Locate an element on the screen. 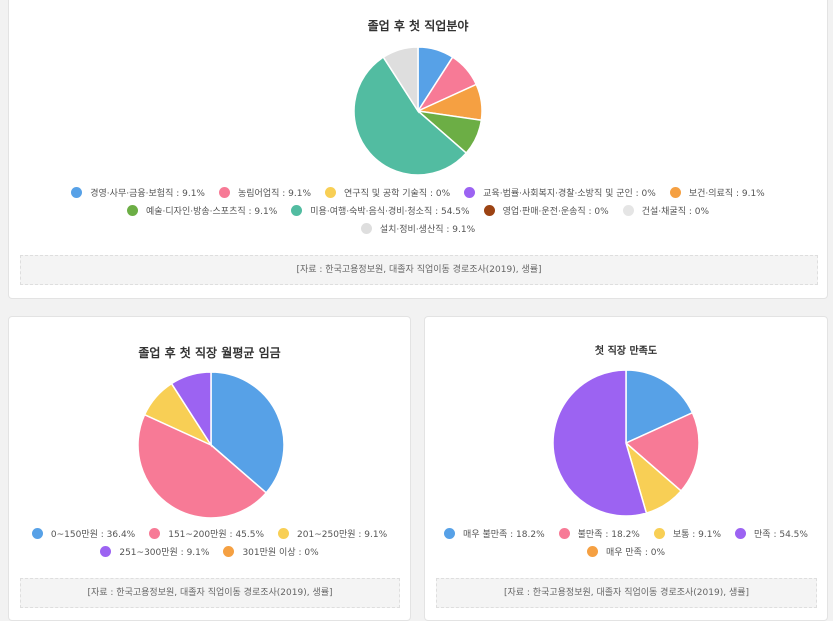 Image resolution: width=833 pixels, height=621 pixels. legend-label: 201~250만원 : 9.1% is located at coordinates (342, 535).